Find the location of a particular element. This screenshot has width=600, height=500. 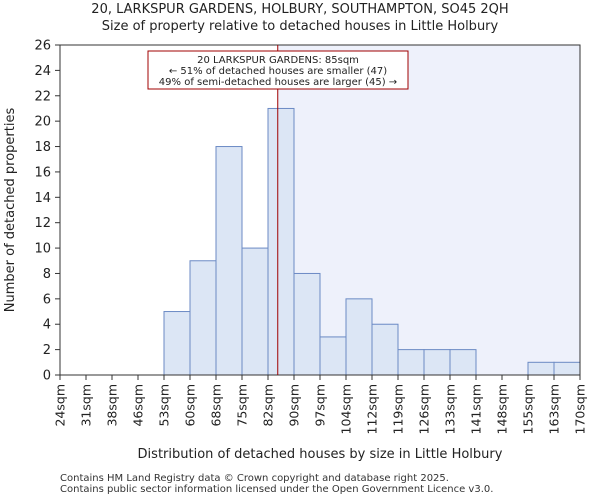

x-tick-label: 126sqm is located at coordinates (424, 409).